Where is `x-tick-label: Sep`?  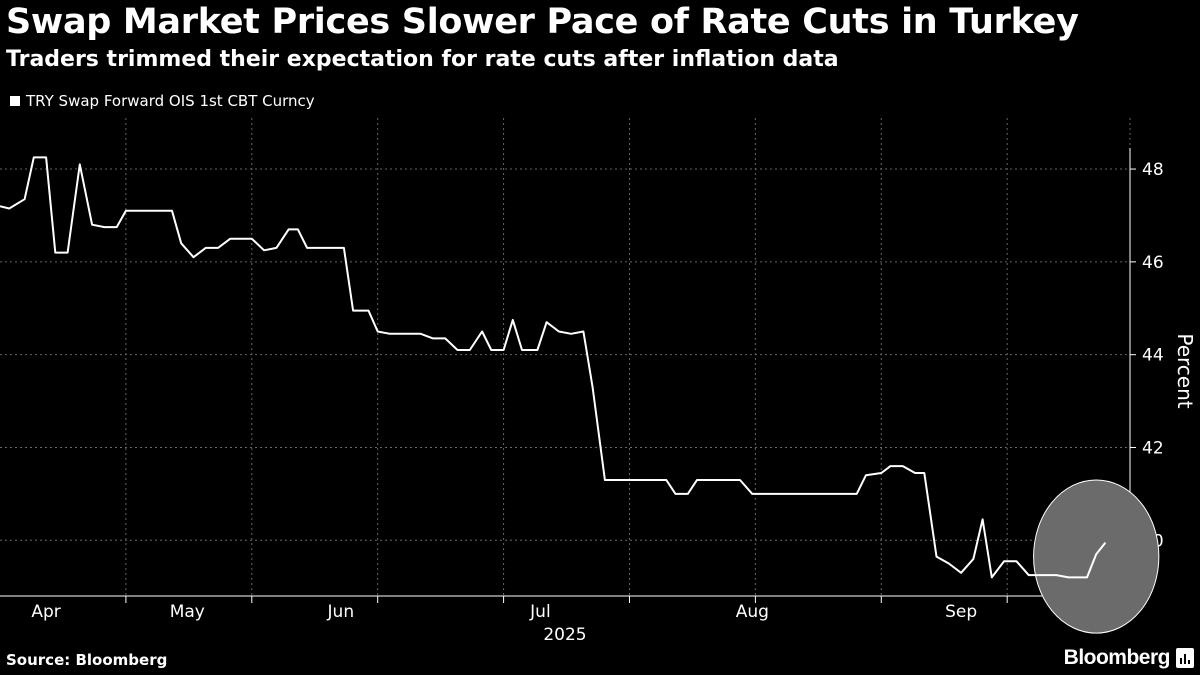 x-tick-label: Sep is located at coordinates (961, 612).